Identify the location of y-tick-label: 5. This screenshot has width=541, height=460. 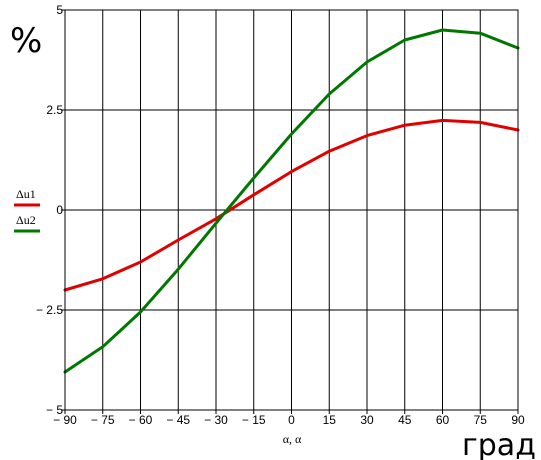
(59, 10).